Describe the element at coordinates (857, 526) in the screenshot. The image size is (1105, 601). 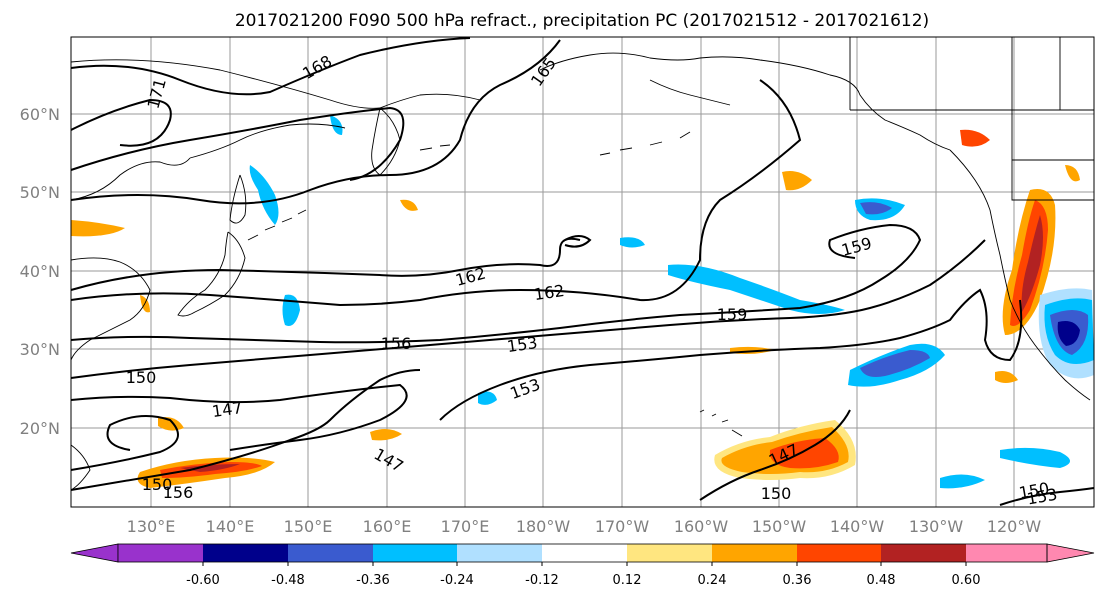
I see `lon-label: 140°W` at that location.